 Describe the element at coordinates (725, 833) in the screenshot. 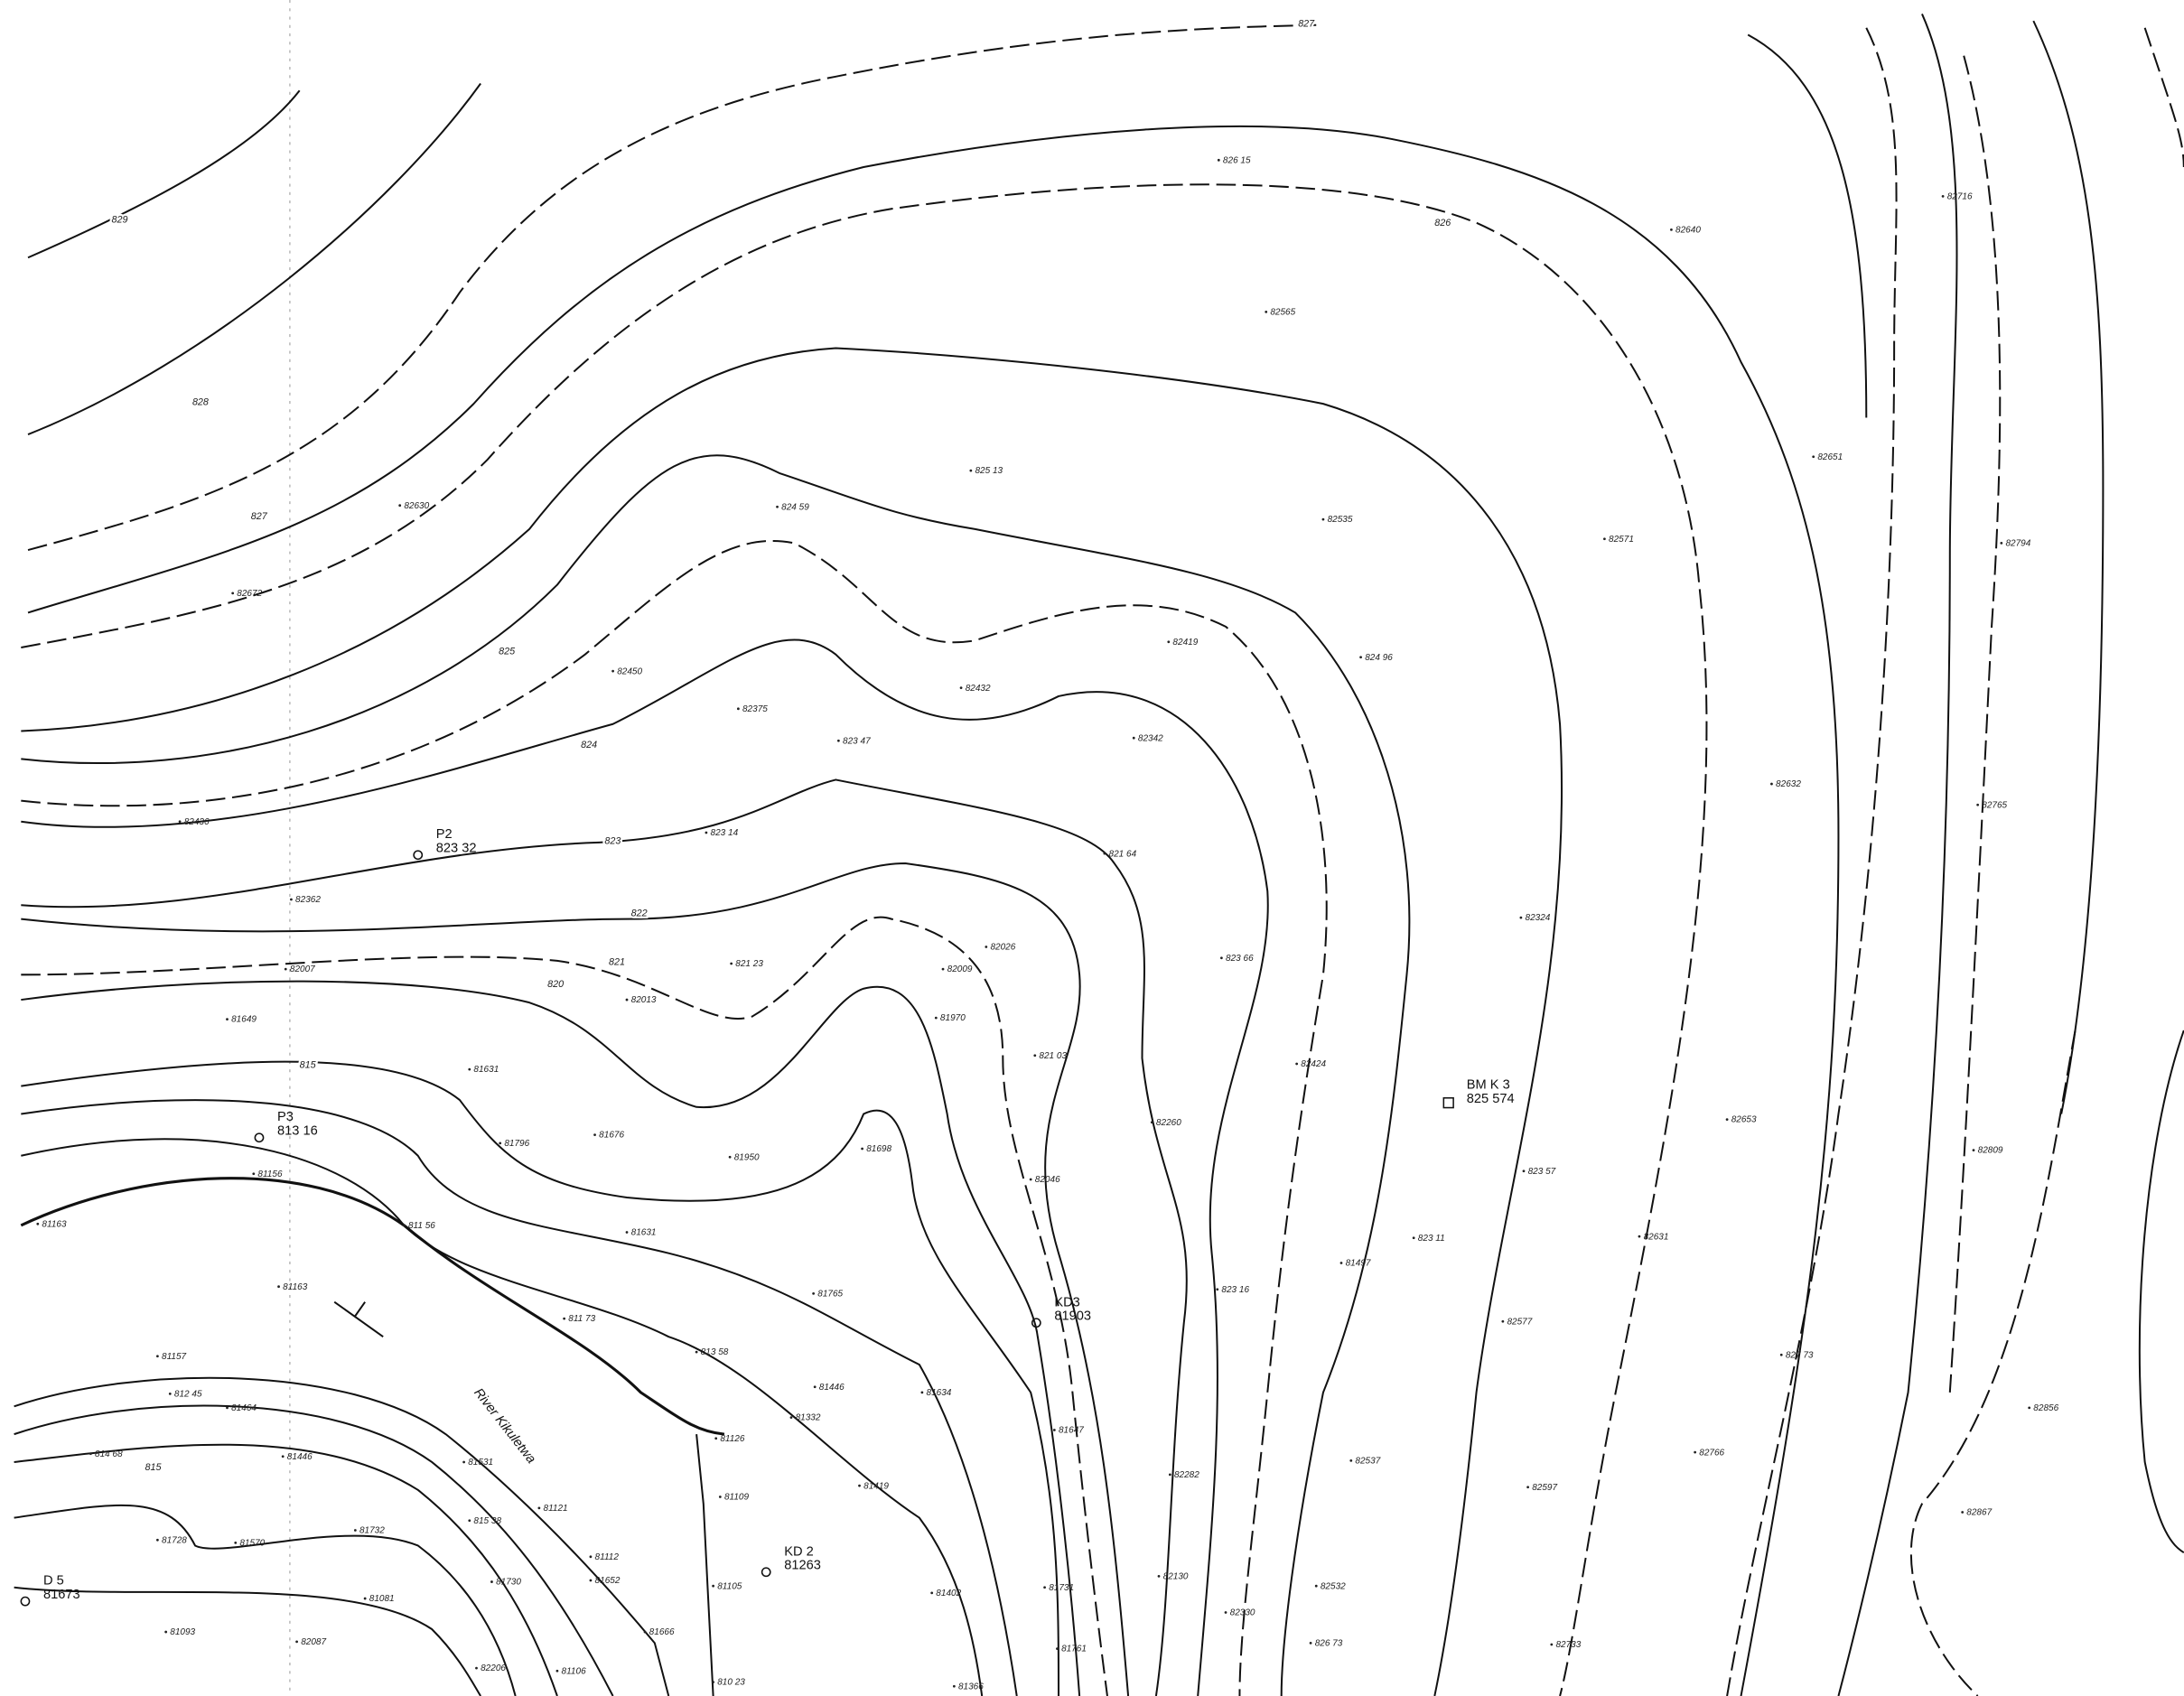

I see `spot-height: 823 14` at that location.